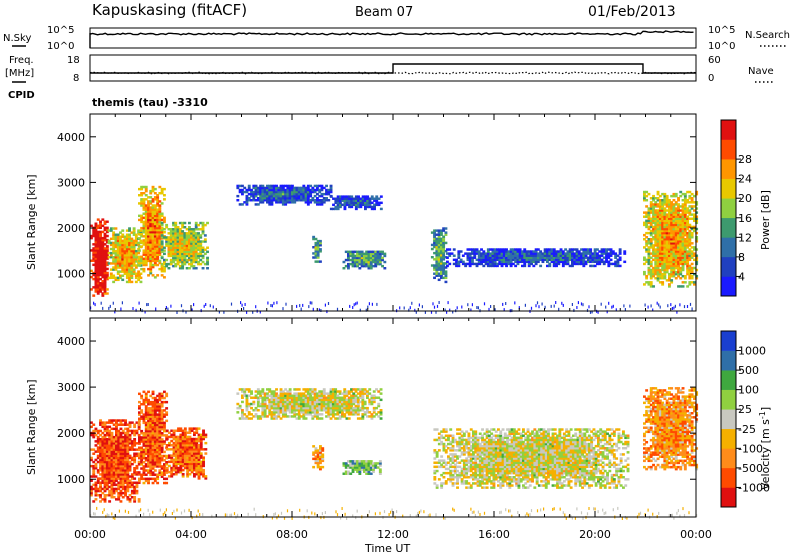  What do you see at coordinates (71, 274) in the screenshot?
I see `y-tick-label: 1000` at bounding box center [71, 274].